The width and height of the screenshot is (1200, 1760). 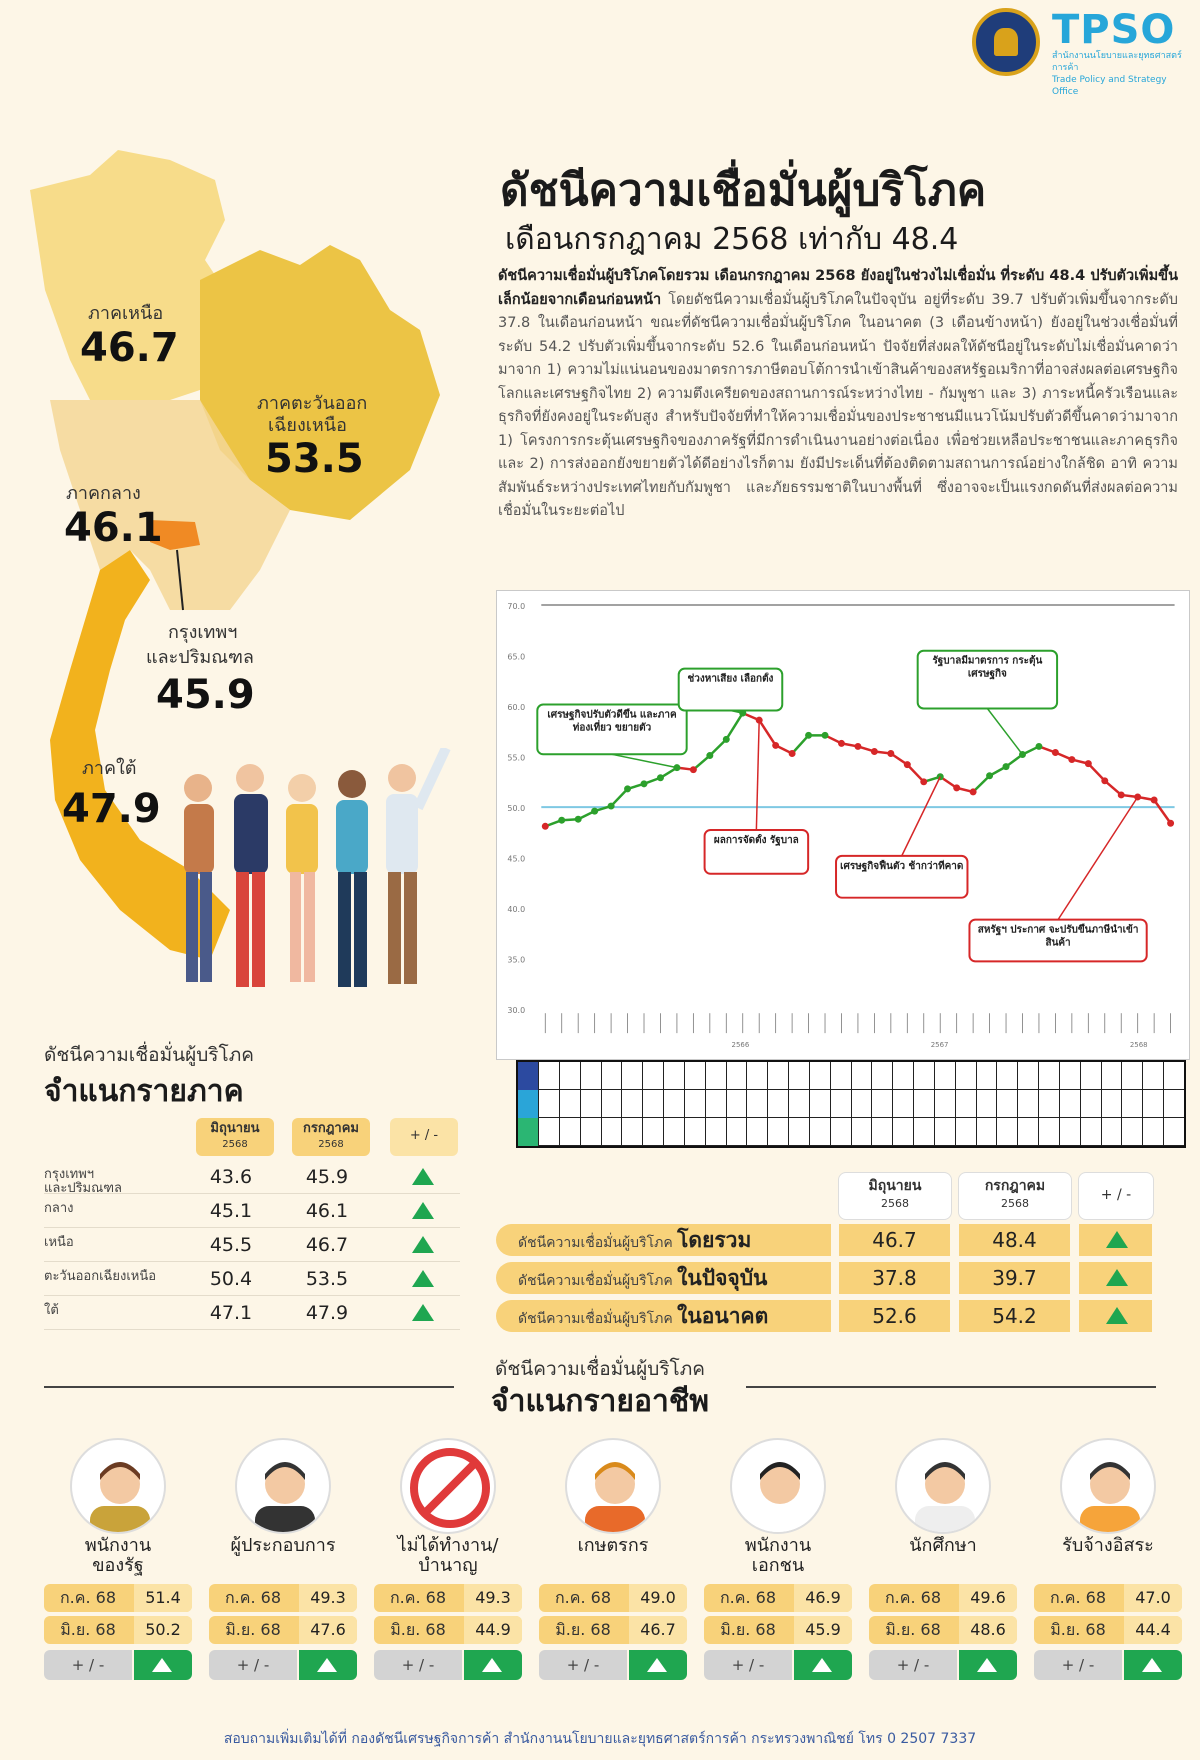 I want to click on no-work-icon, so click(x=448, y=1486).